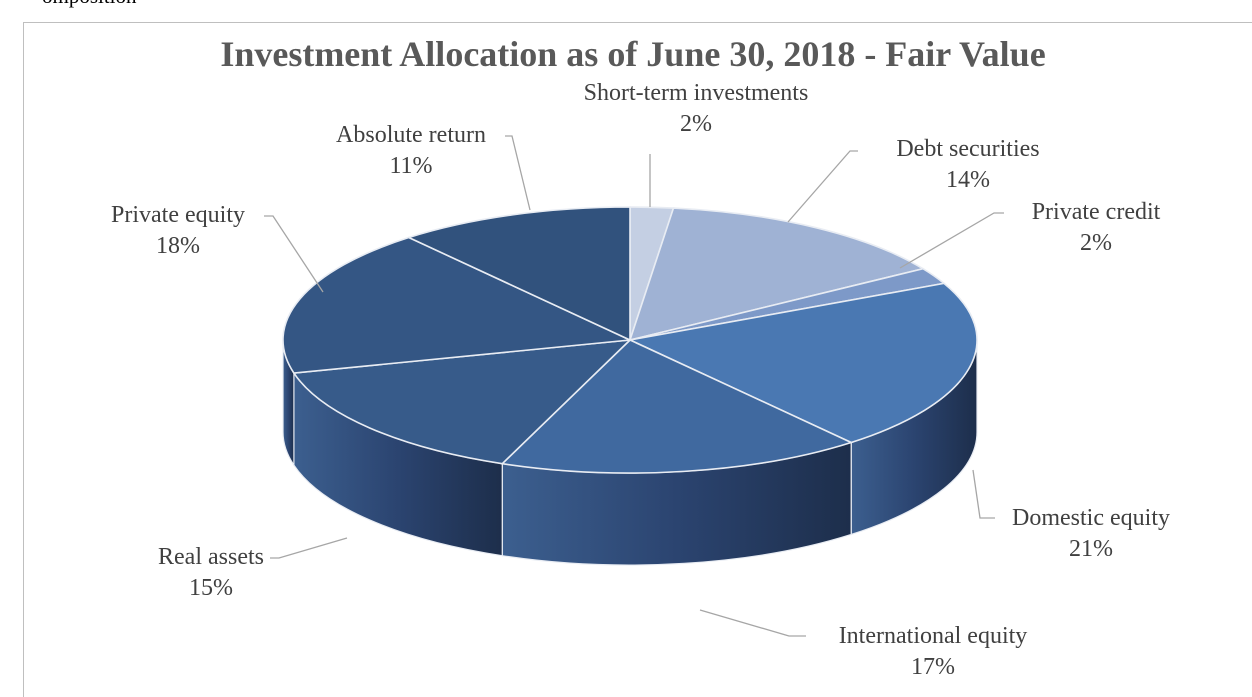 This screenshot has width=1252, height=697. Describe the element at coordinates (626, 6) in the screenshot. I see `header-fragment: omposition` at that location.